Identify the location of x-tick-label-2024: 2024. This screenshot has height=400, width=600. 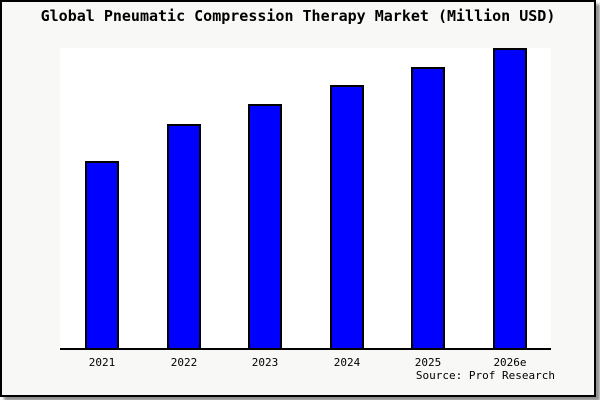
(347, 362).